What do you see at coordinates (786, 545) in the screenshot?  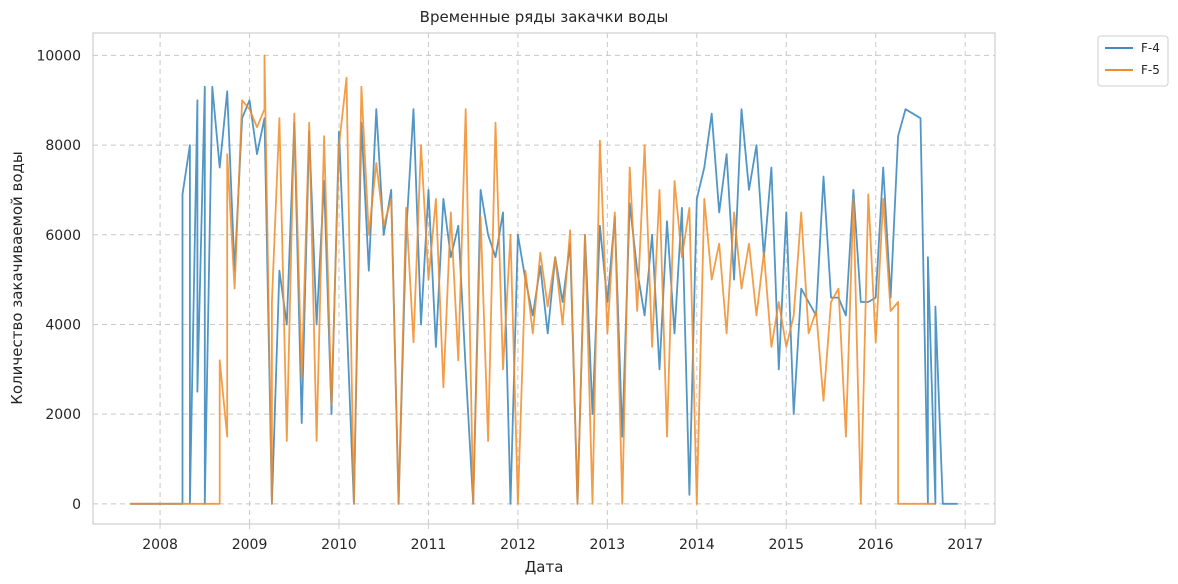 I see `x-tick-label: 2015` at bounding box center [786, 545].